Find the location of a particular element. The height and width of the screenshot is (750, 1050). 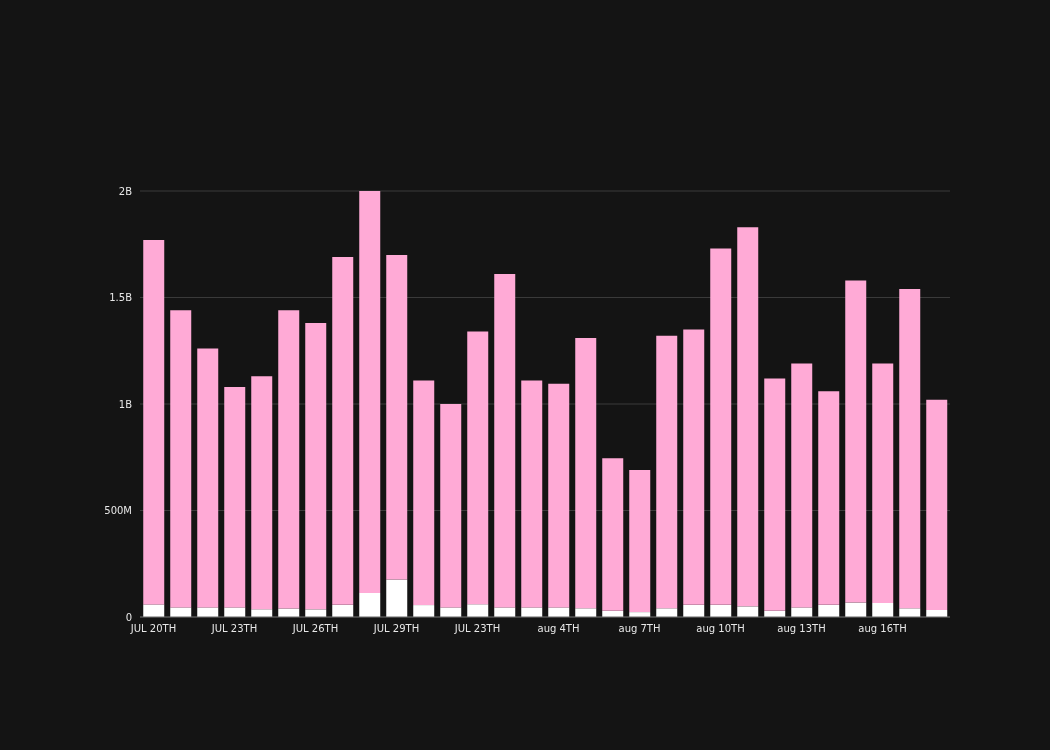

x-tick-label: aug 13TH is located at coordinates (801, 629).